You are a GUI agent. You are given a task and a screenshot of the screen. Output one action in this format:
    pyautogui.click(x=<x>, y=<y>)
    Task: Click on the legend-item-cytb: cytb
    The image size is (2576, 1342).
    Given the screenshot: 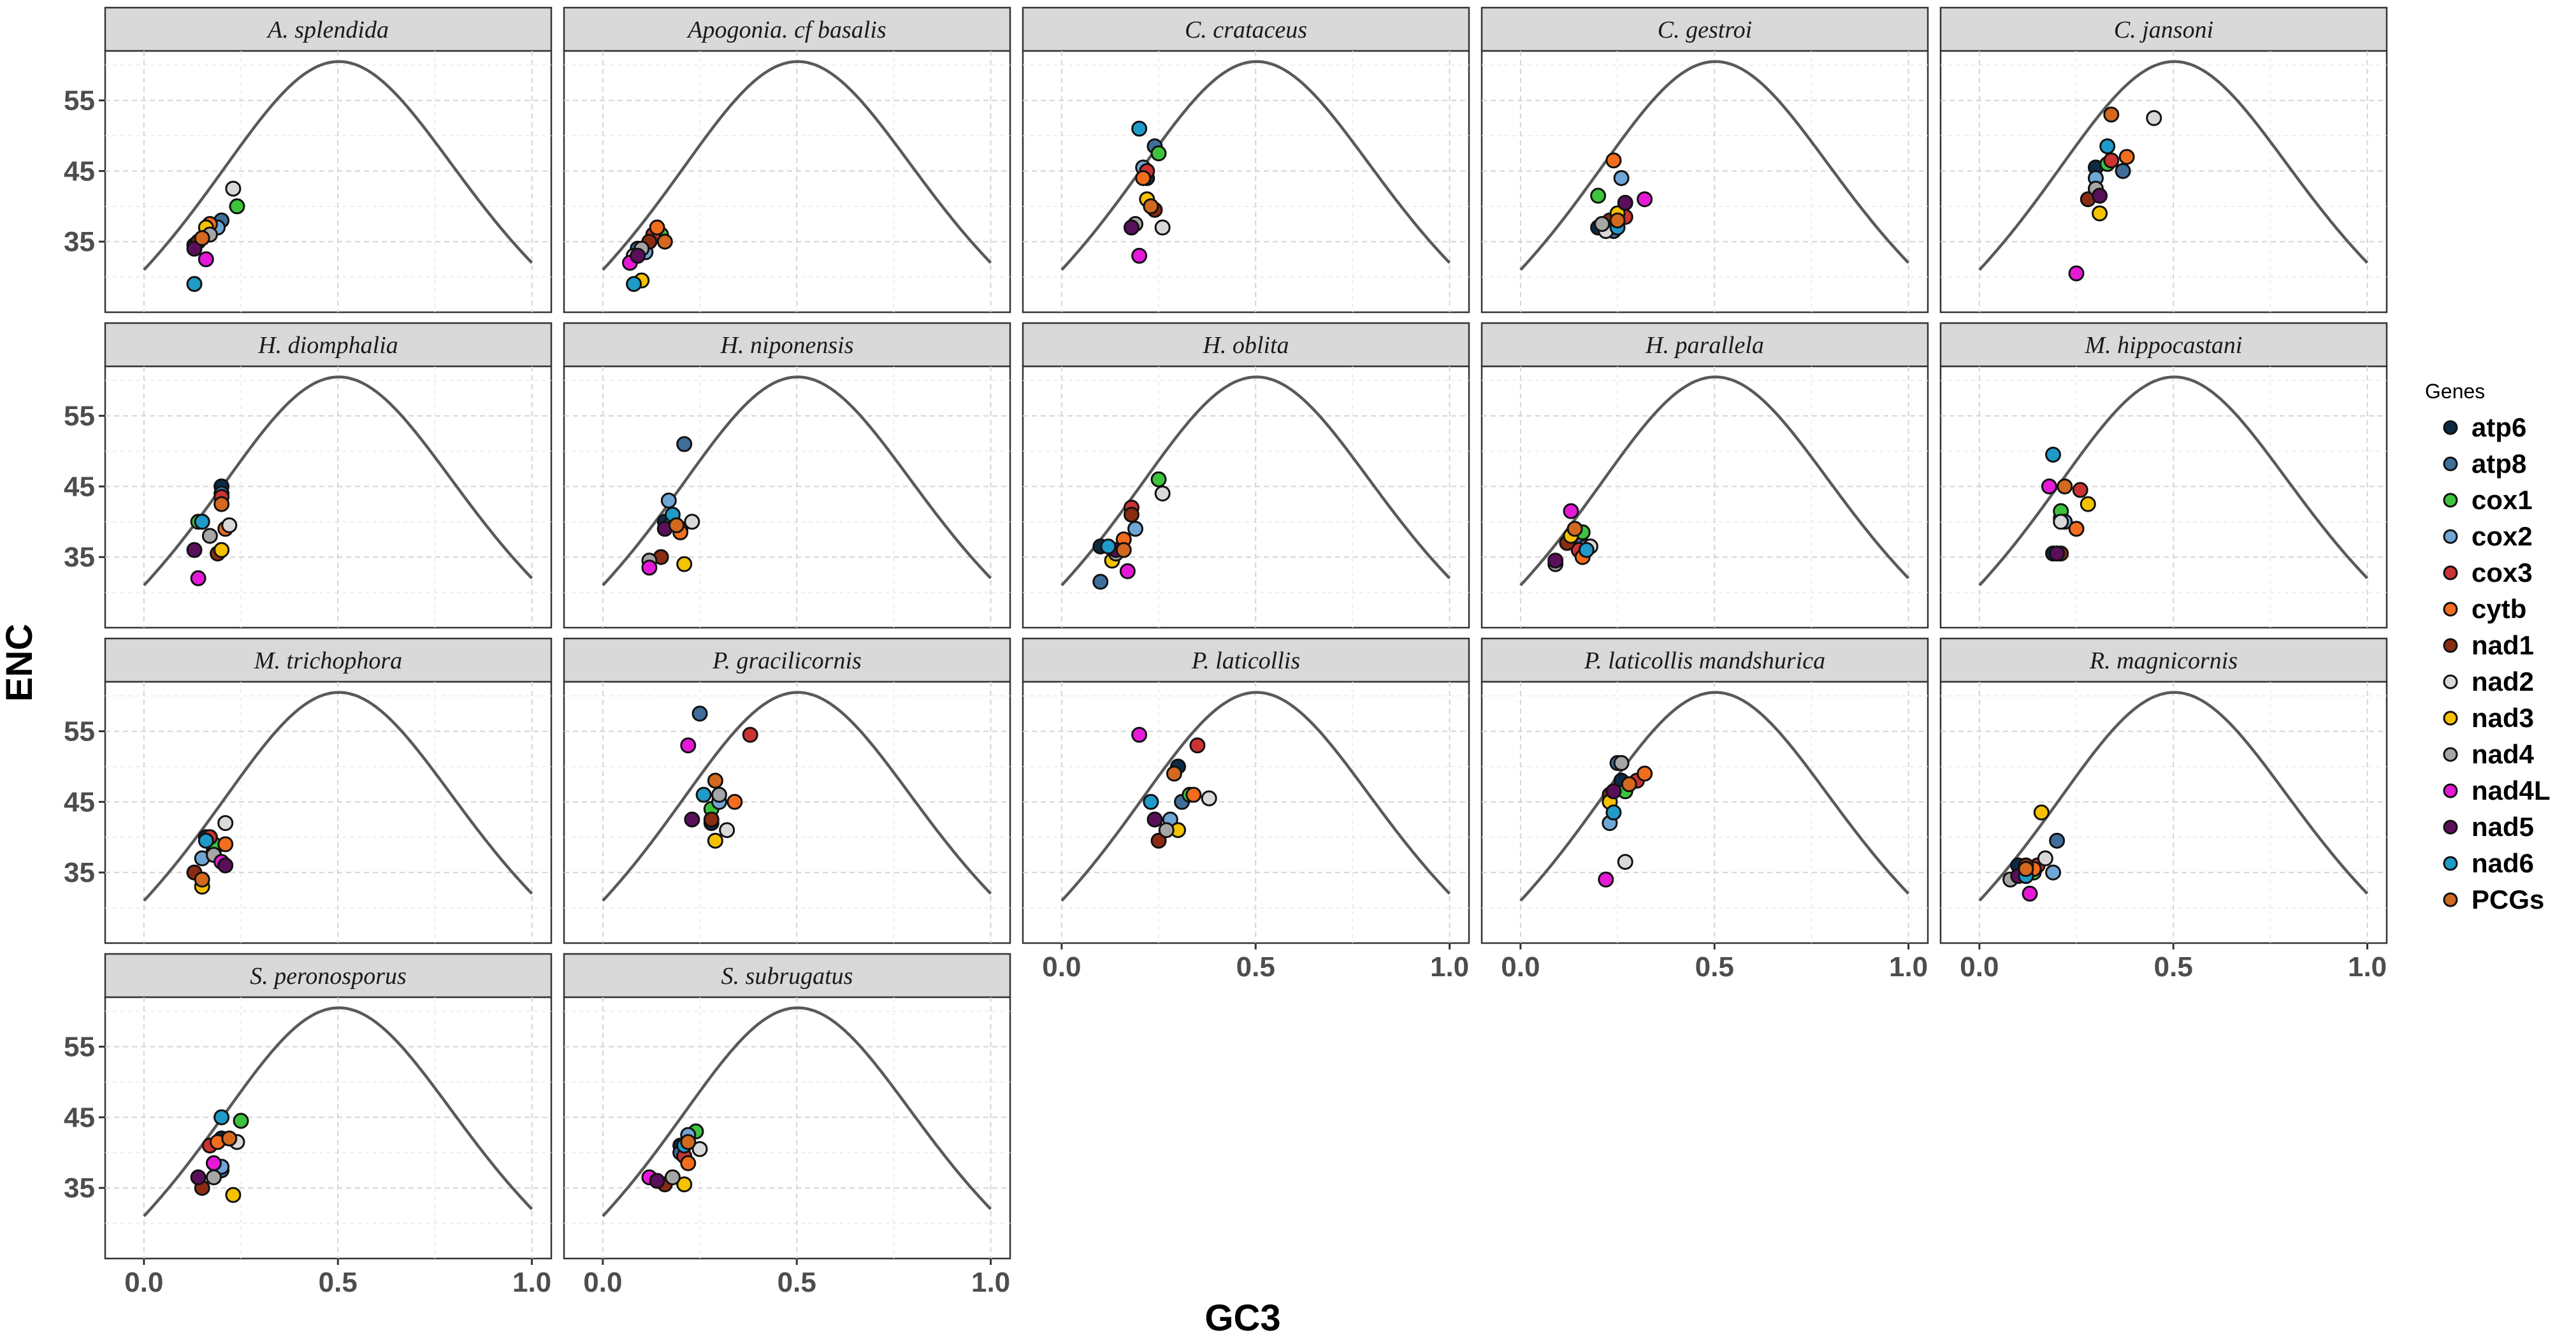 What is the action you would take?
    pyautogui.click(x=2484, y=609)
    